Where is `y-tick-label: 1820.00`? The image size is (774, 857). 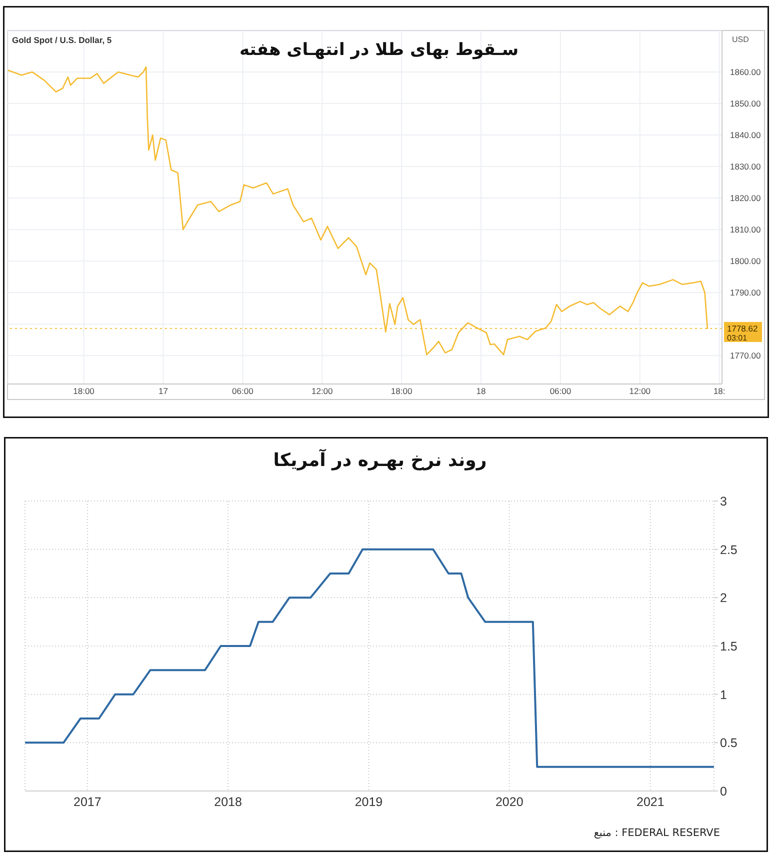
y-tick-label: 1820.00 is located at coordinates (745, 198).